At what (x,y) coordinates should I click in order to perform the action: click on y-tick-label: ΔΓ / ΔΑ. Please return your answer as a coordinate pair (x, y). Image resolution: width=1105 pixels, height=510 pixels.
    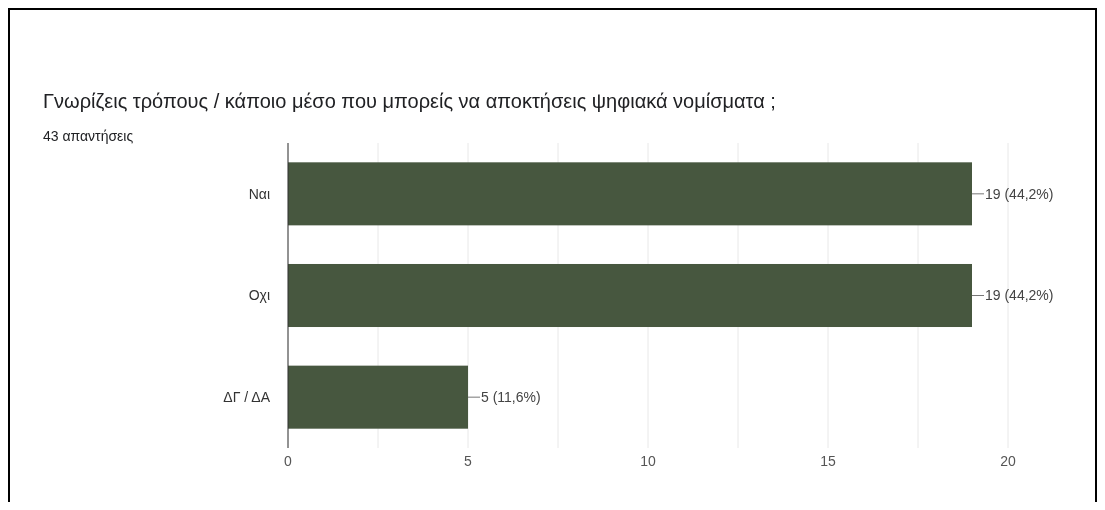
    Looking at the image, I should click on (247, 397).